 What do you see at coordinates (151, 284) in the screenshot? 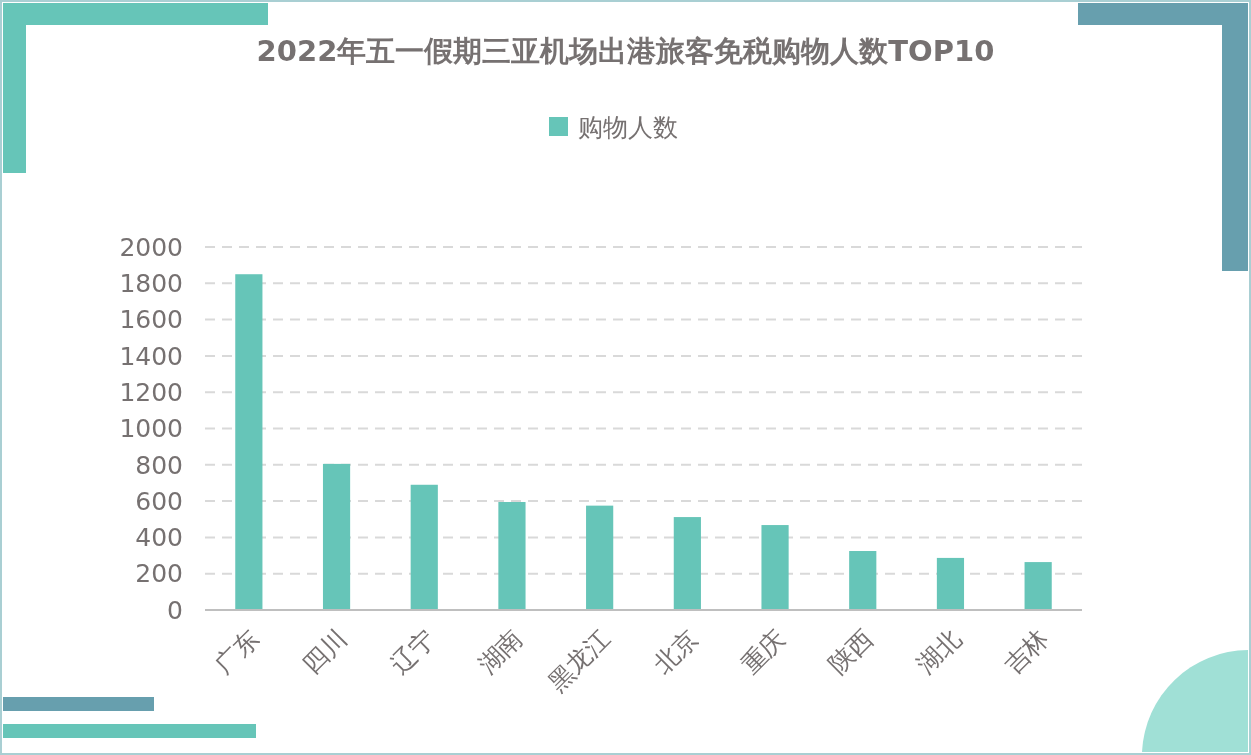
I see `y-tick-label: 1800` at bounding box center [151, 284].